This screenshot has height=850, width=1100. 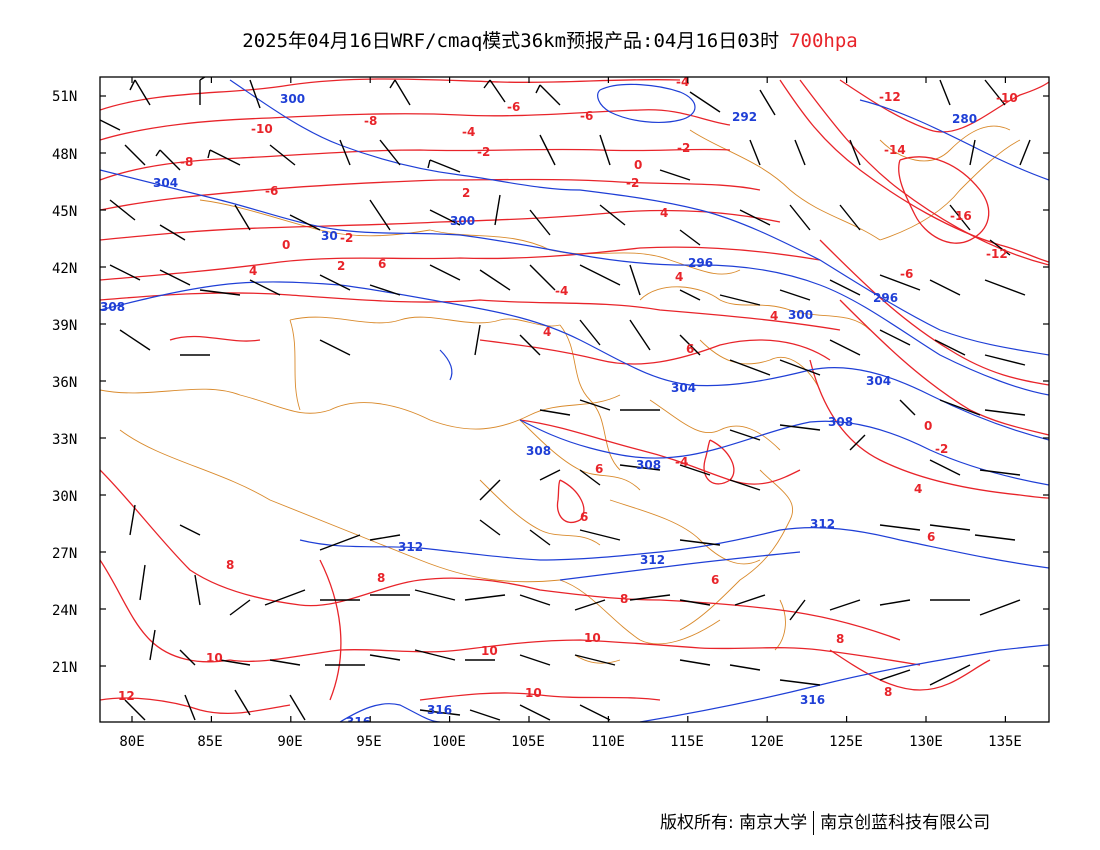 I want to click on lon-label: 120E, so click(x=767, y=742).